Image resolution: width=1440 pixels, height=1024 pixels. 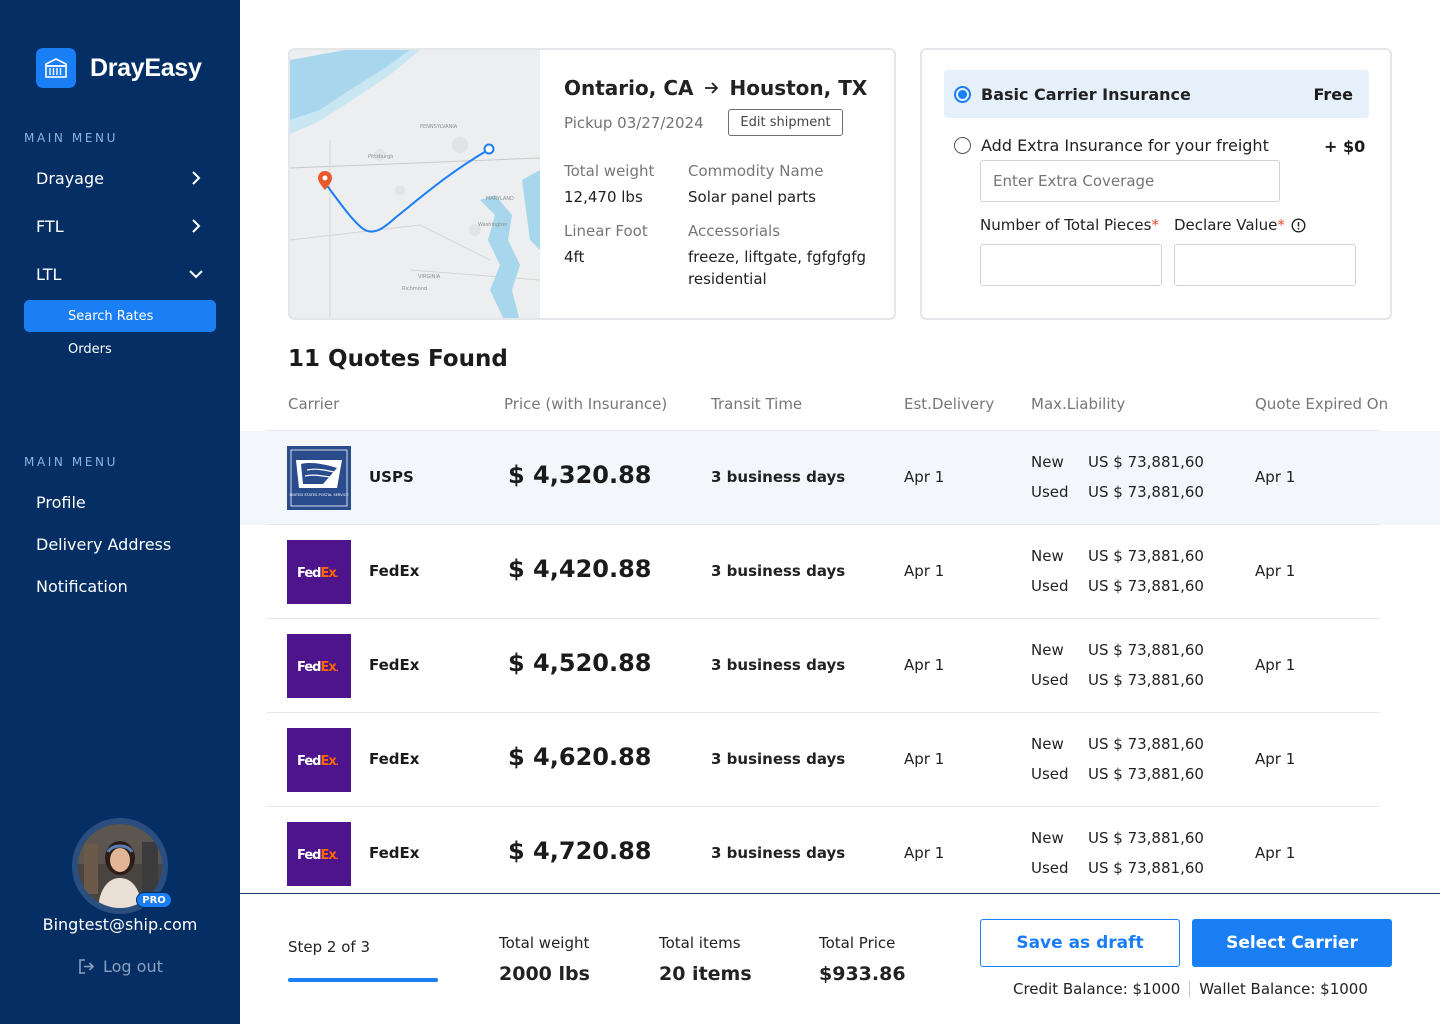 What do you see at coordinates (414, 289) in the screenshot?
I see `map-label-richmond: Richmond` at bounding box center [414, 289].